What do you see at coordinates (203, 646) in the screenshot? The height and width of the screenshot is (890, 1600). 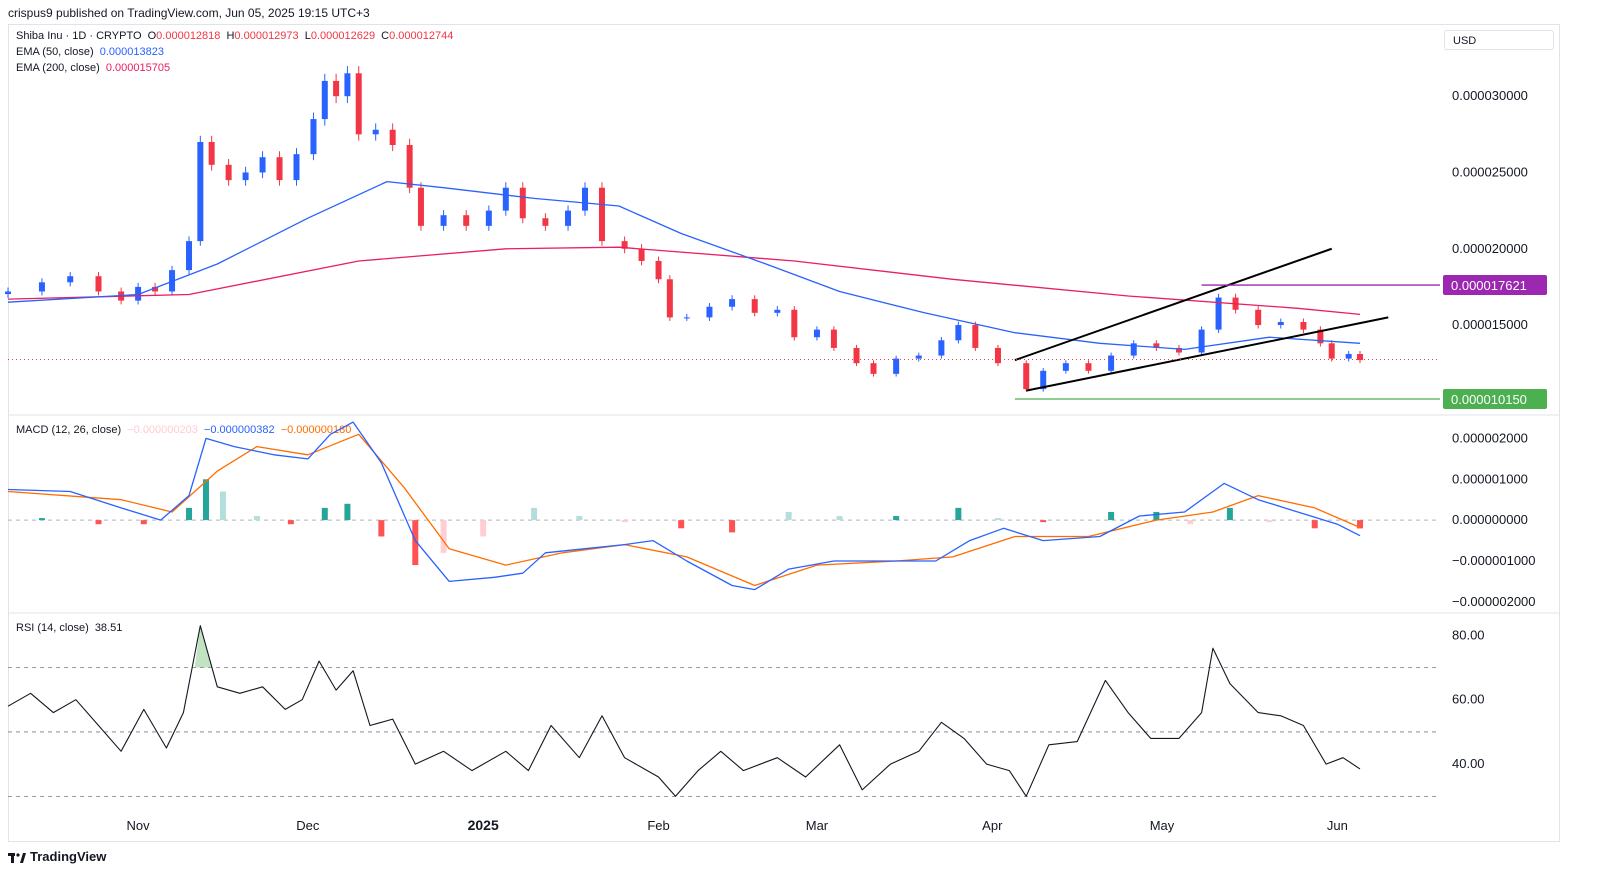 I see `rsi-overbought-fill` at bounding box center [203, 646].